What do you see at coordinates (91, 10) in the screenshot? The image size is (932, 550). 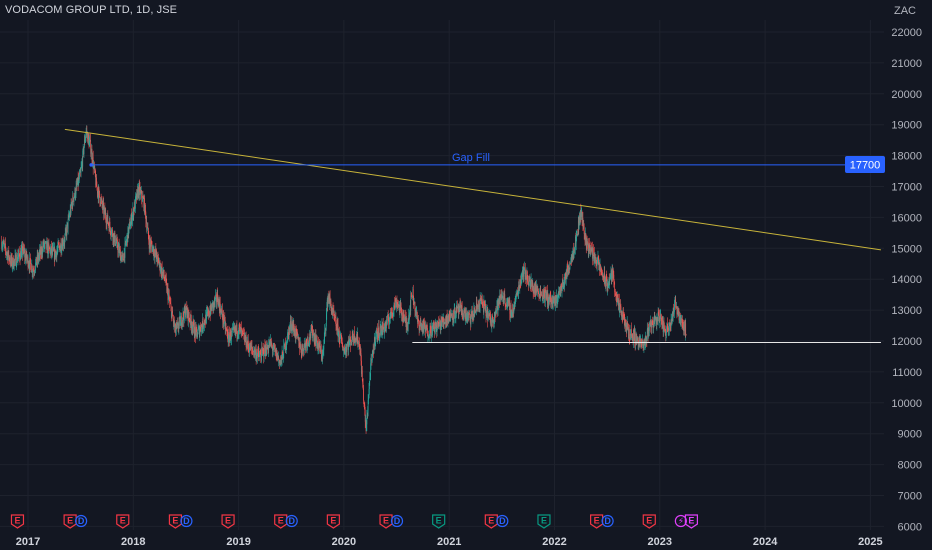 I see `symbol-title: VODACOM GROUP LTD, 1D, JSE` at bounding box center [91, 10].